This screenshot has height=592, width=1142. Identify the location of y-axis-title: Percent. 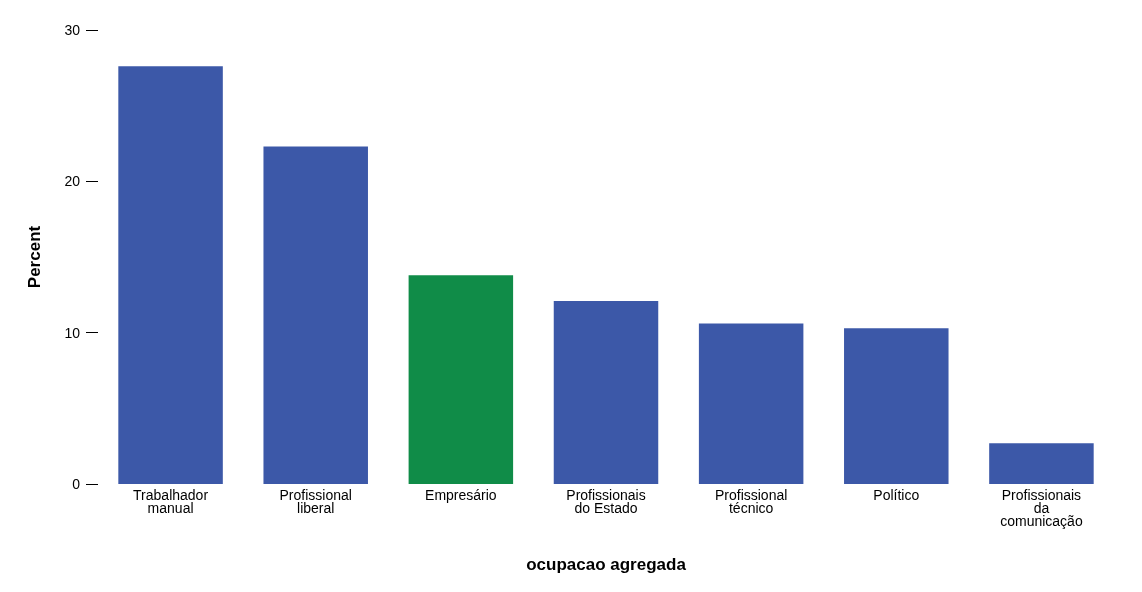
(34, 257).